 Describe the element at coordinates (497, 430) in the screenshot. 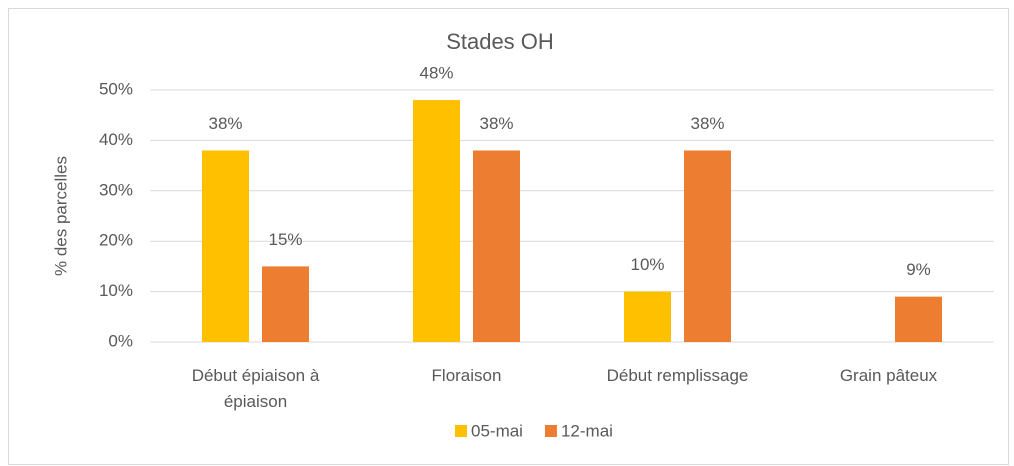

I see `legend-label: 05-mai` at that location.